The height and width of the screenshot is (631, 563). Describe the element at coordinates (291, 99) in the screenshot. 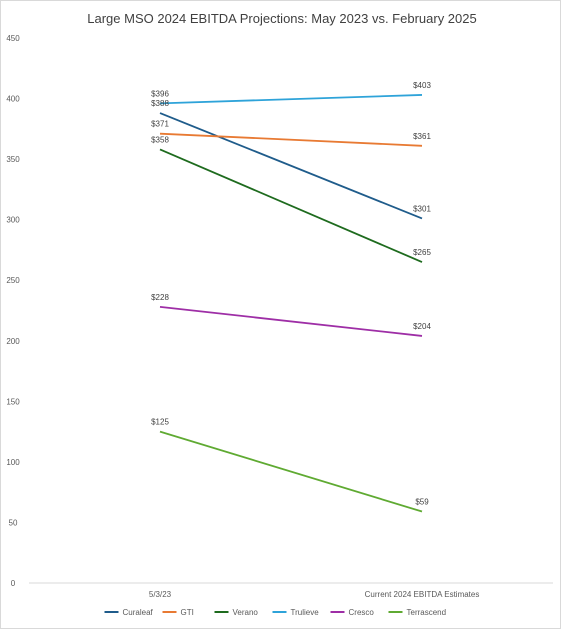

I see `series-line-trulieve` at that location.